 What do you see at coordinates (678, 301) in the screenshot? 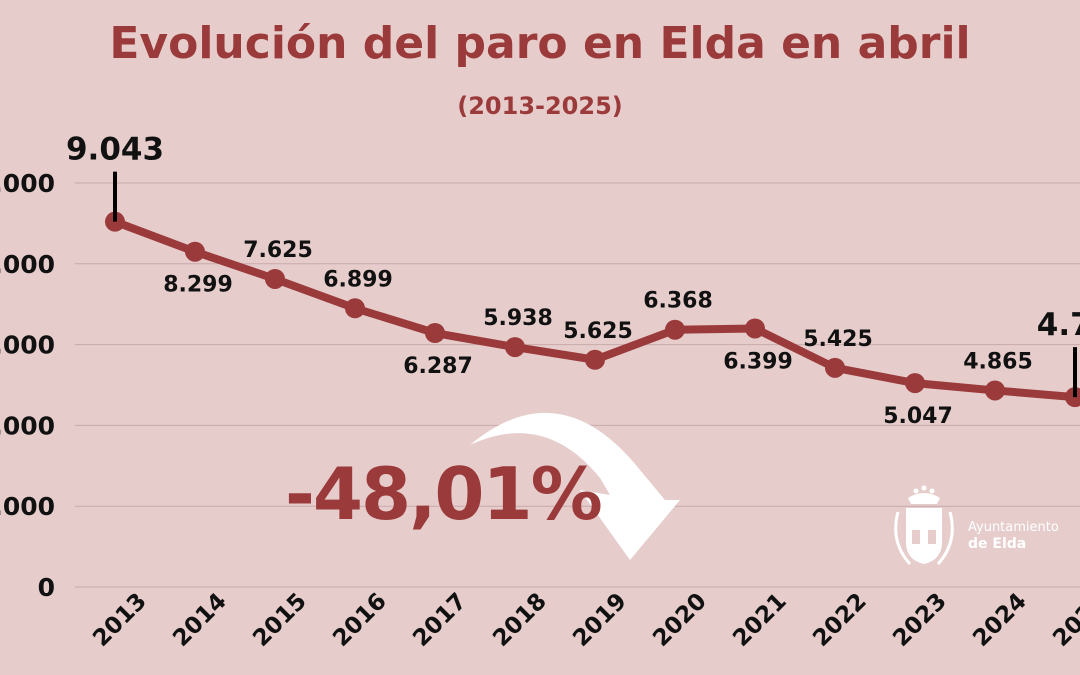
I see `data-label: 6.368` at bounding box center [678, 301].